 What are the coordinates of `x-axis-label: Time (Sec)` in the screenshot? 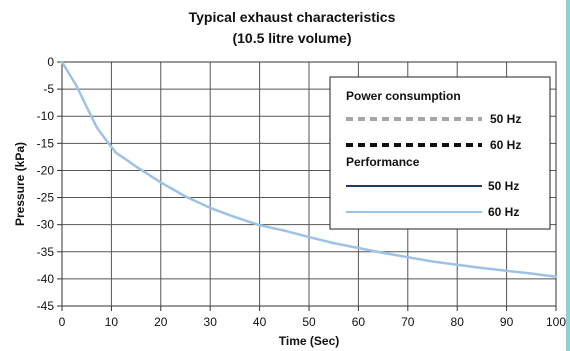 It's located at (309, 341).